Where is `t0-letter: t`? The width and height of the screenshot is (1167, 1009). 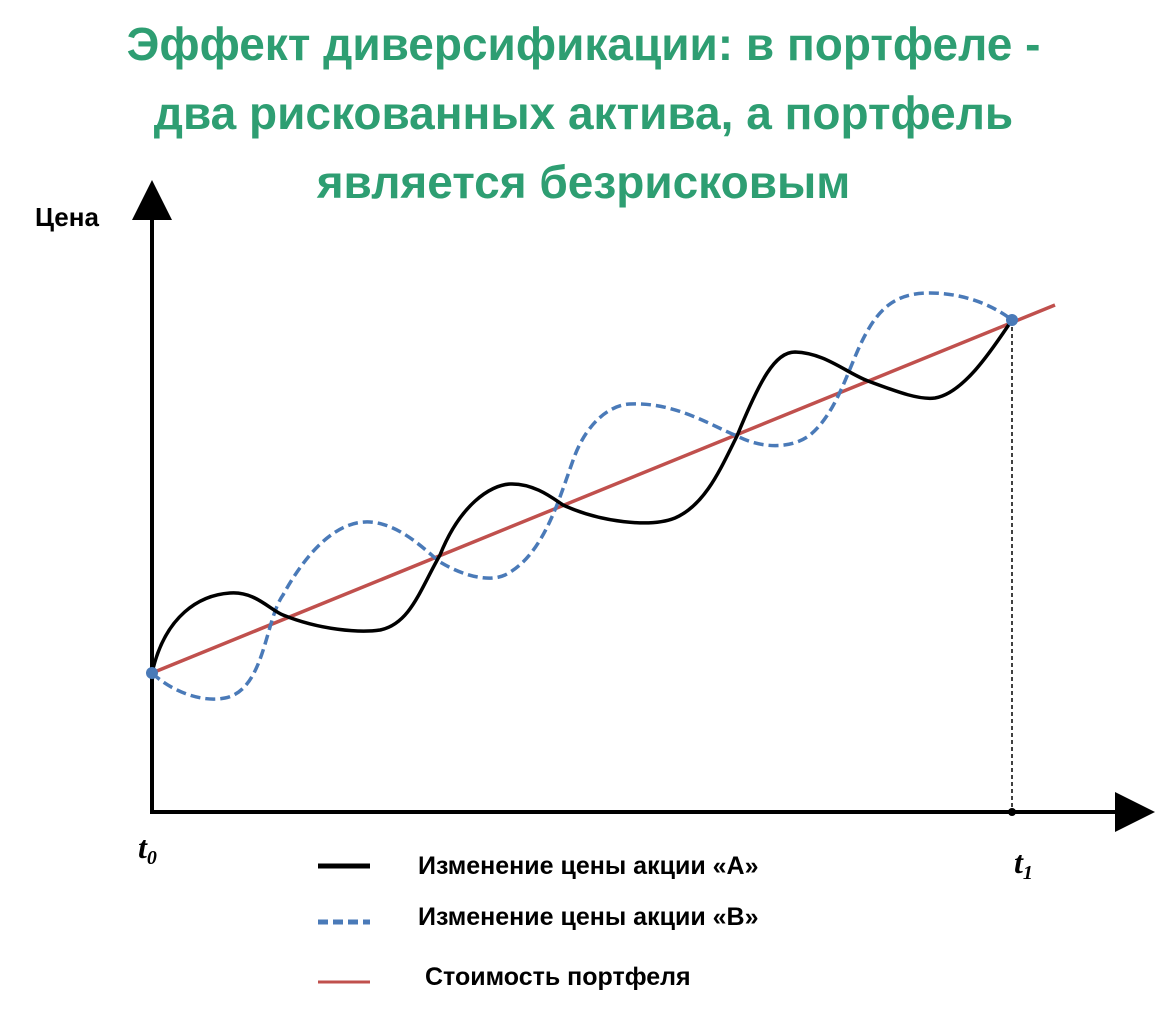
t0-letter: t is located at coordinates (143, 847).